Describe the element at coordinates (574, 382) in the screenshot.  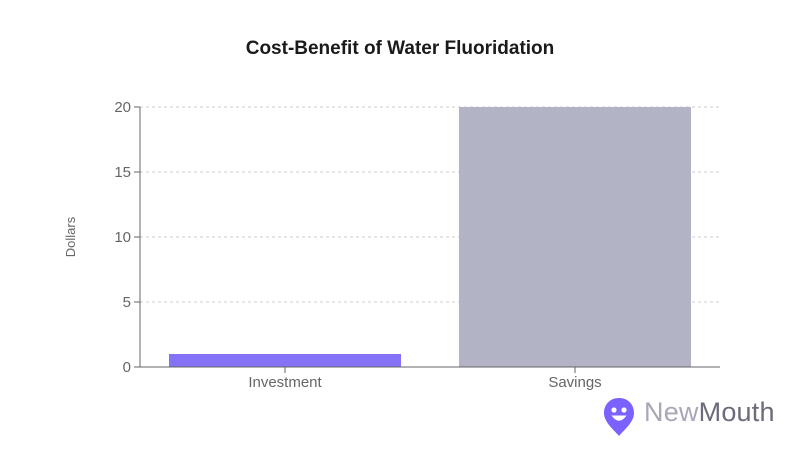
I see `x-tick-label: Savings` at that location.